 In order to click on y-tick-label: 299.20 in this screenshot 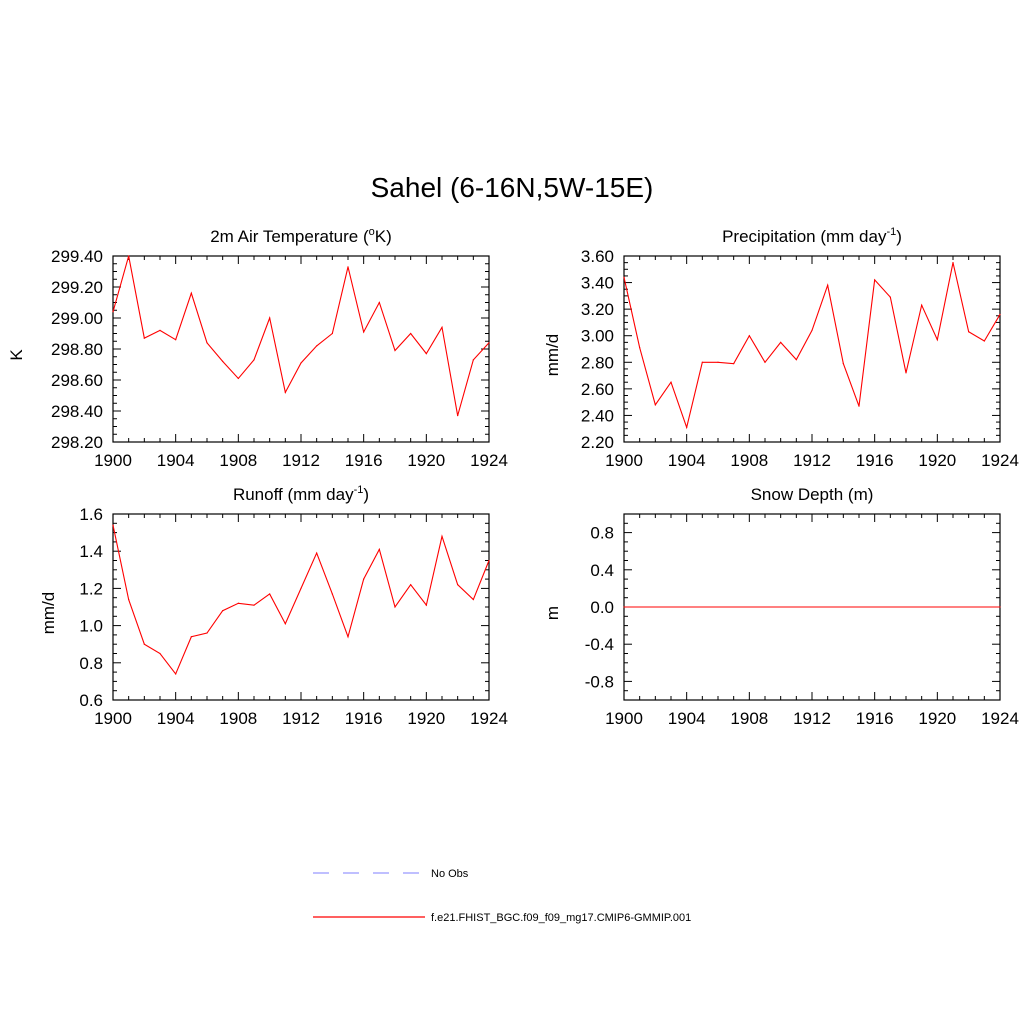, I will do `click(77, 287)`.